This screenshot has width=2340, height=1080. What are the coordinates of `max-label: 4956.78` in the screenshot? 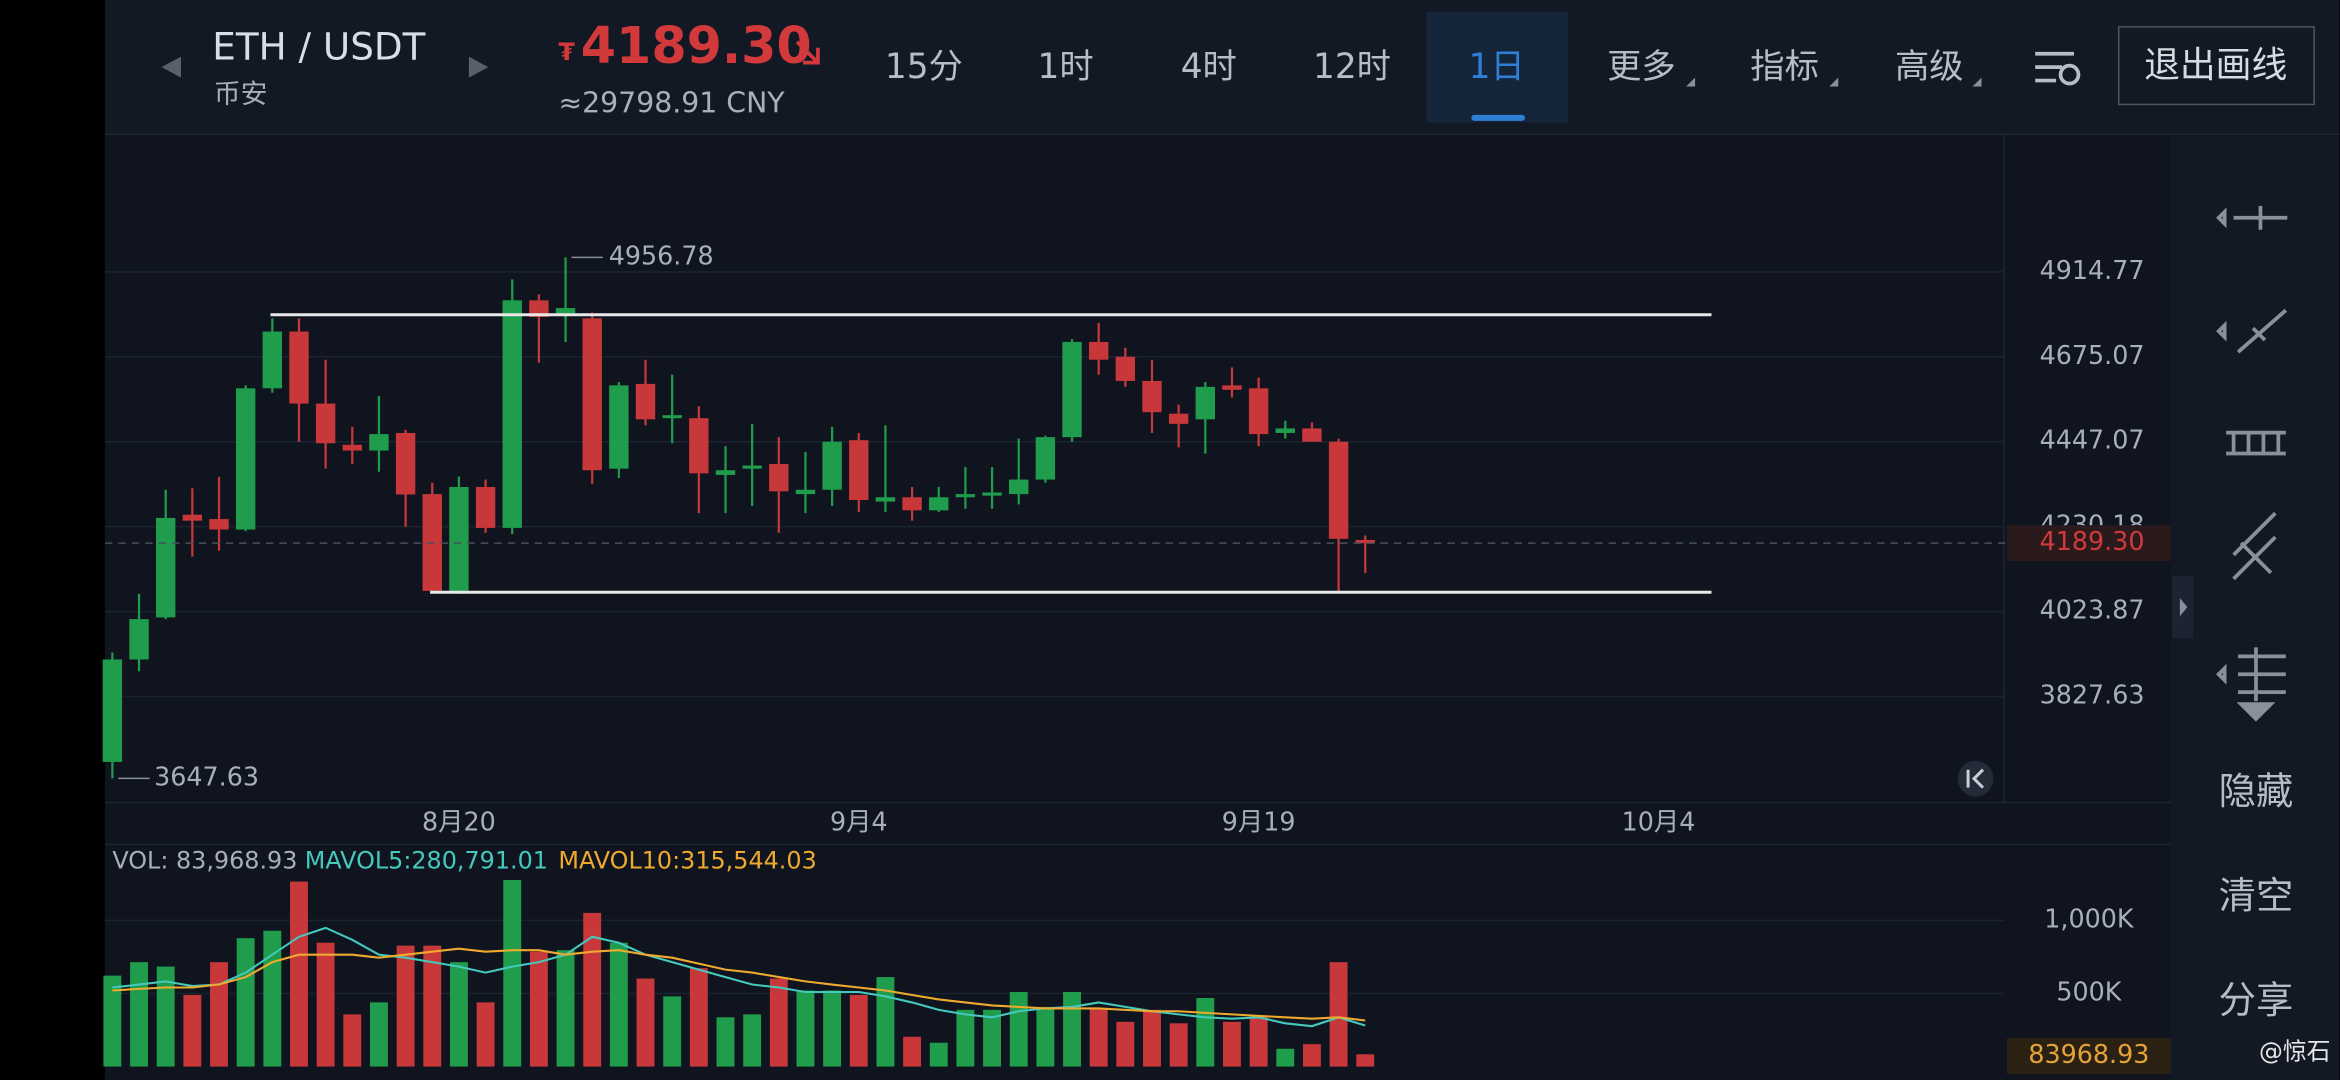 It's located at (661, 255).